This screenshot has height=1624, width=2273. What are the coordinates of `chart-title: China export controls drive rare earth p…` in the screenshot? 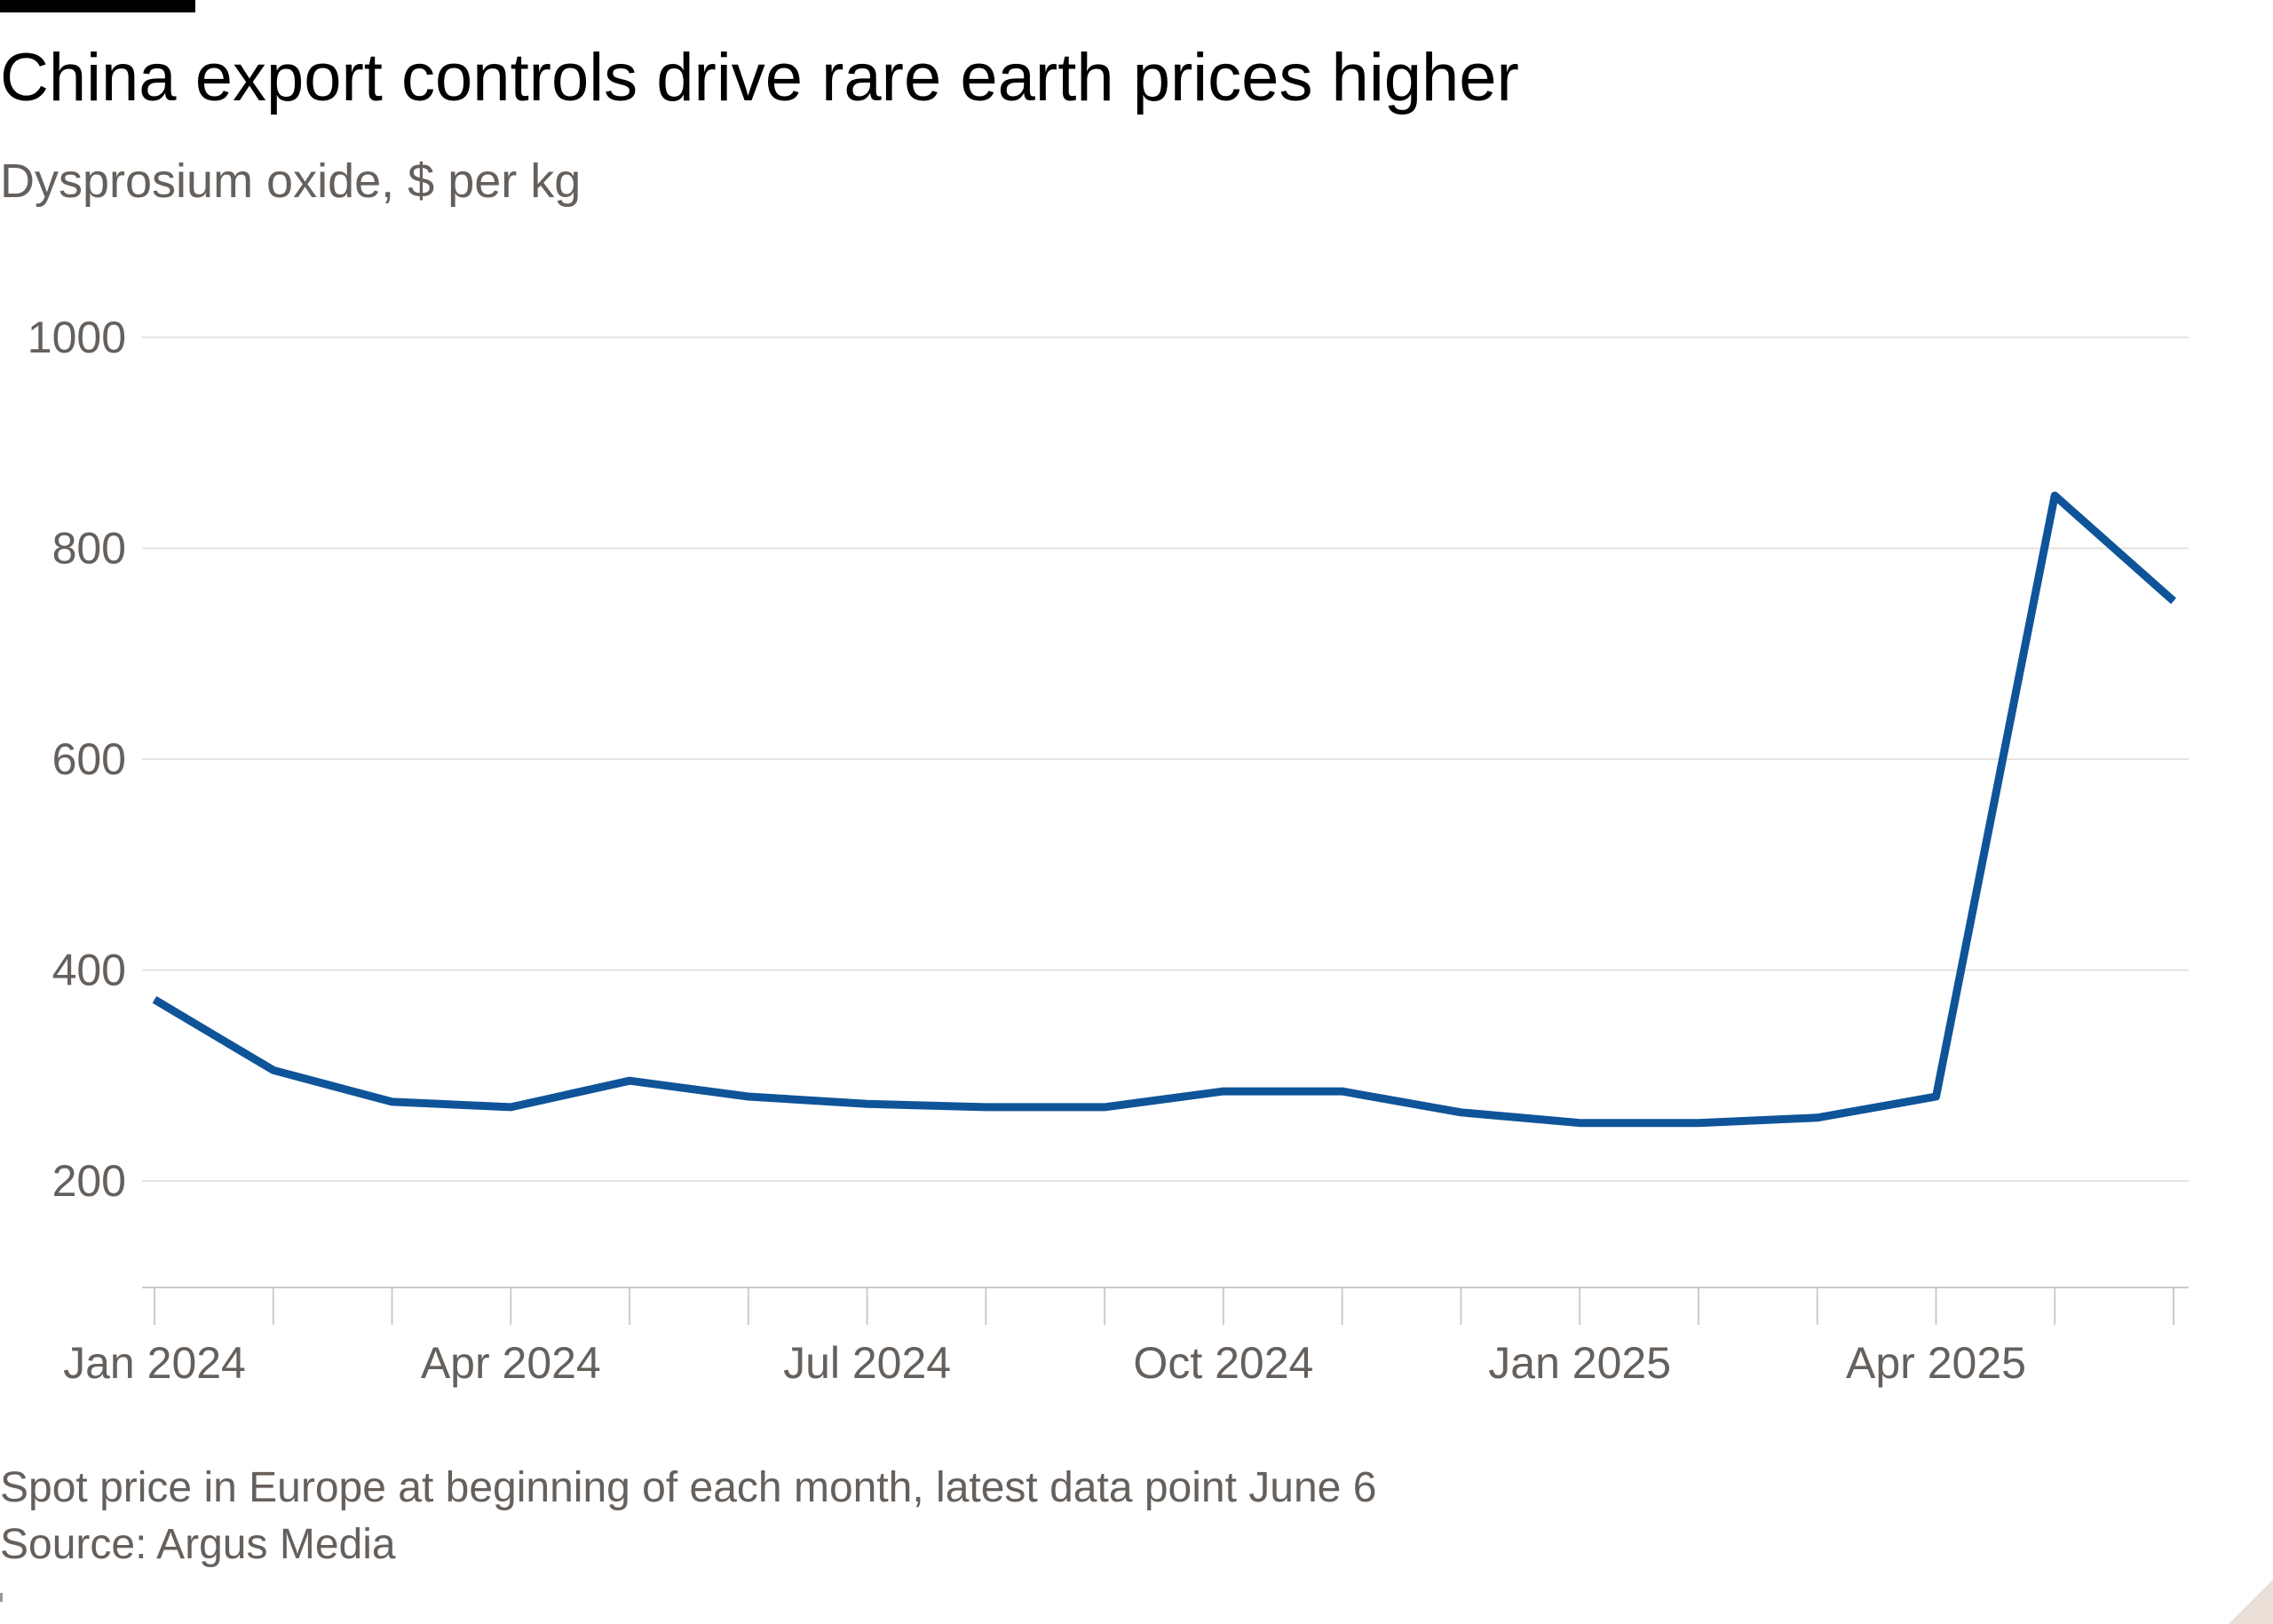 It's located at (760, 77).